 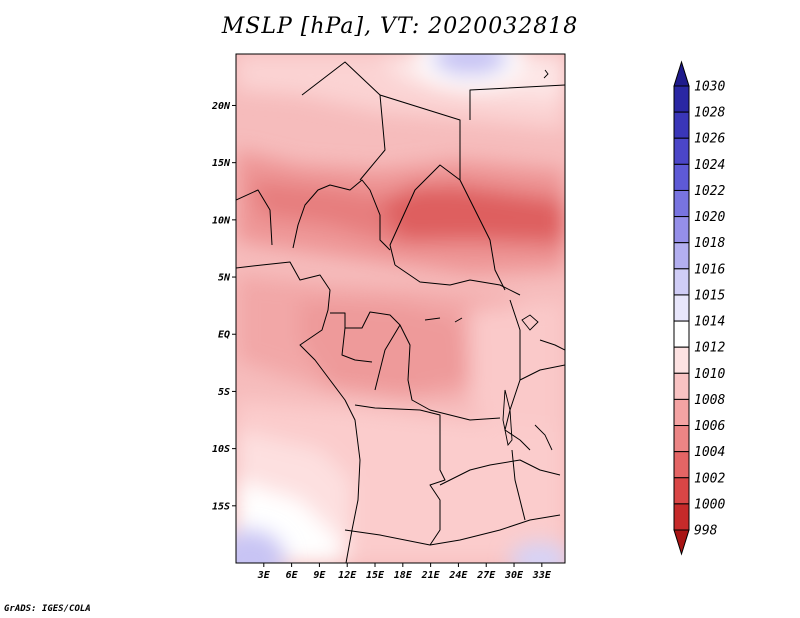 I want to click on colorbar-label: 1006, so click(x=709, y=426).